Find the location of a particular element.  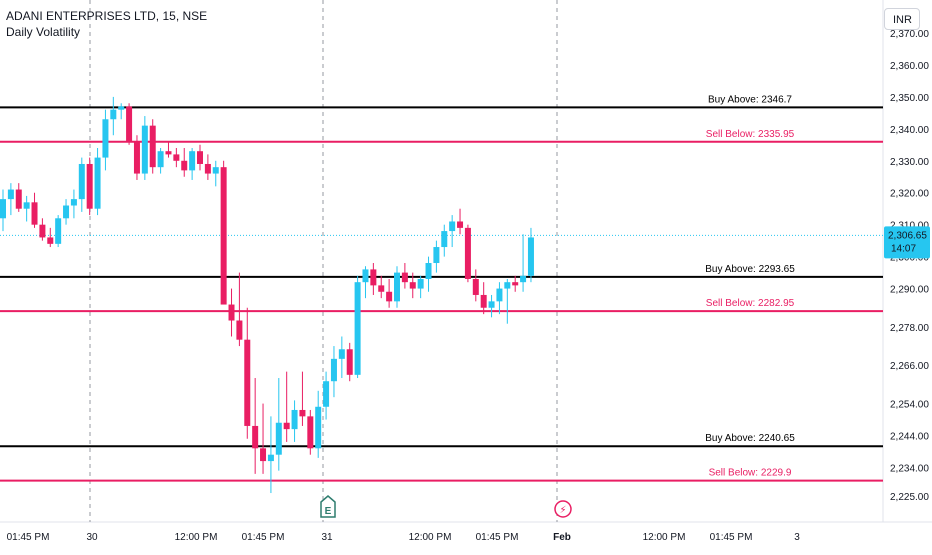

dividend-marker-icon: ⚡ is located at coordinates (563, 509).